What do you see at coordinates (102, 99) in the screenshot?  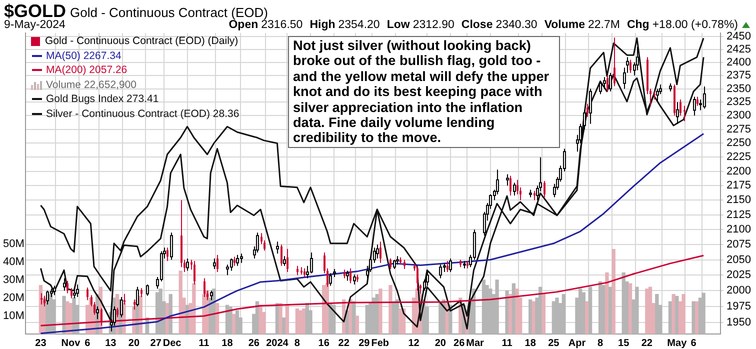 I see `legend-label: Gold Bugs Index 273.41` at bounding box center [102, 99].